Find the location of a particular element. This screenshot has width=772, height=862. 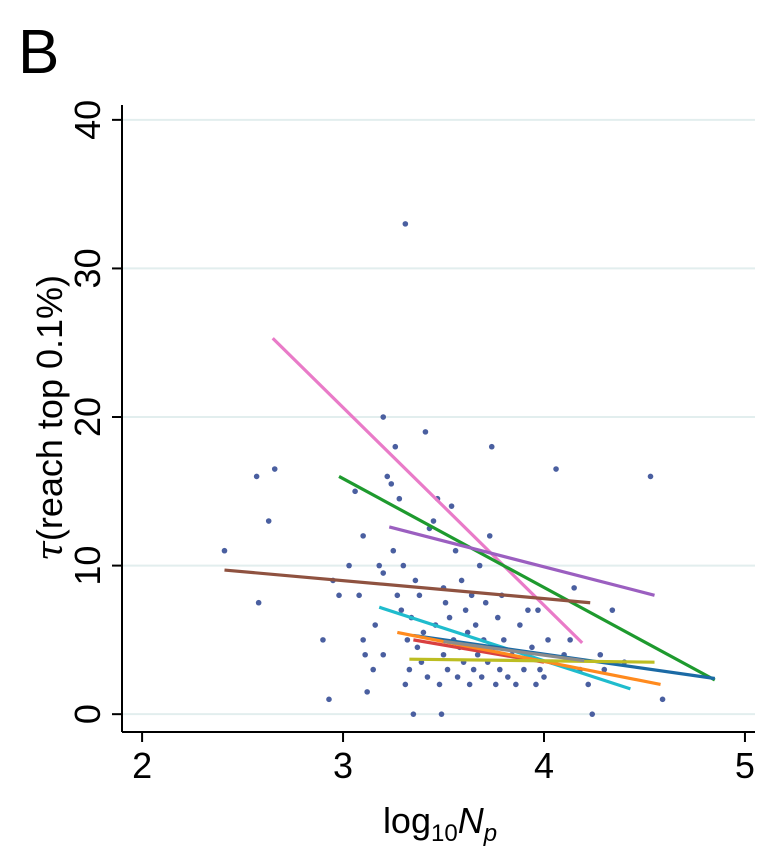

fit-line-orange is located at coordinates (528, 658).